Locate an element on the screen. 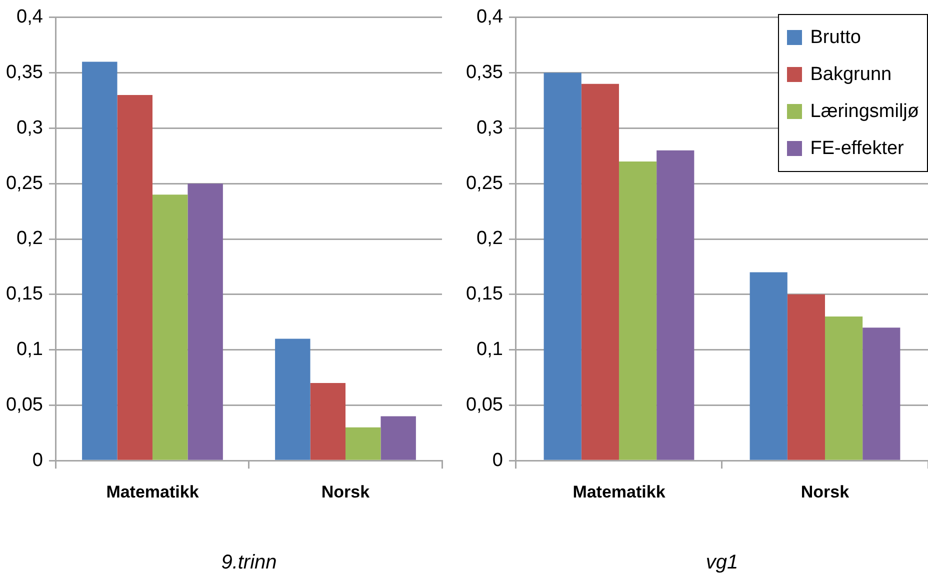  x-axis-title: 9.trinn is located at coordinates (249, 563).